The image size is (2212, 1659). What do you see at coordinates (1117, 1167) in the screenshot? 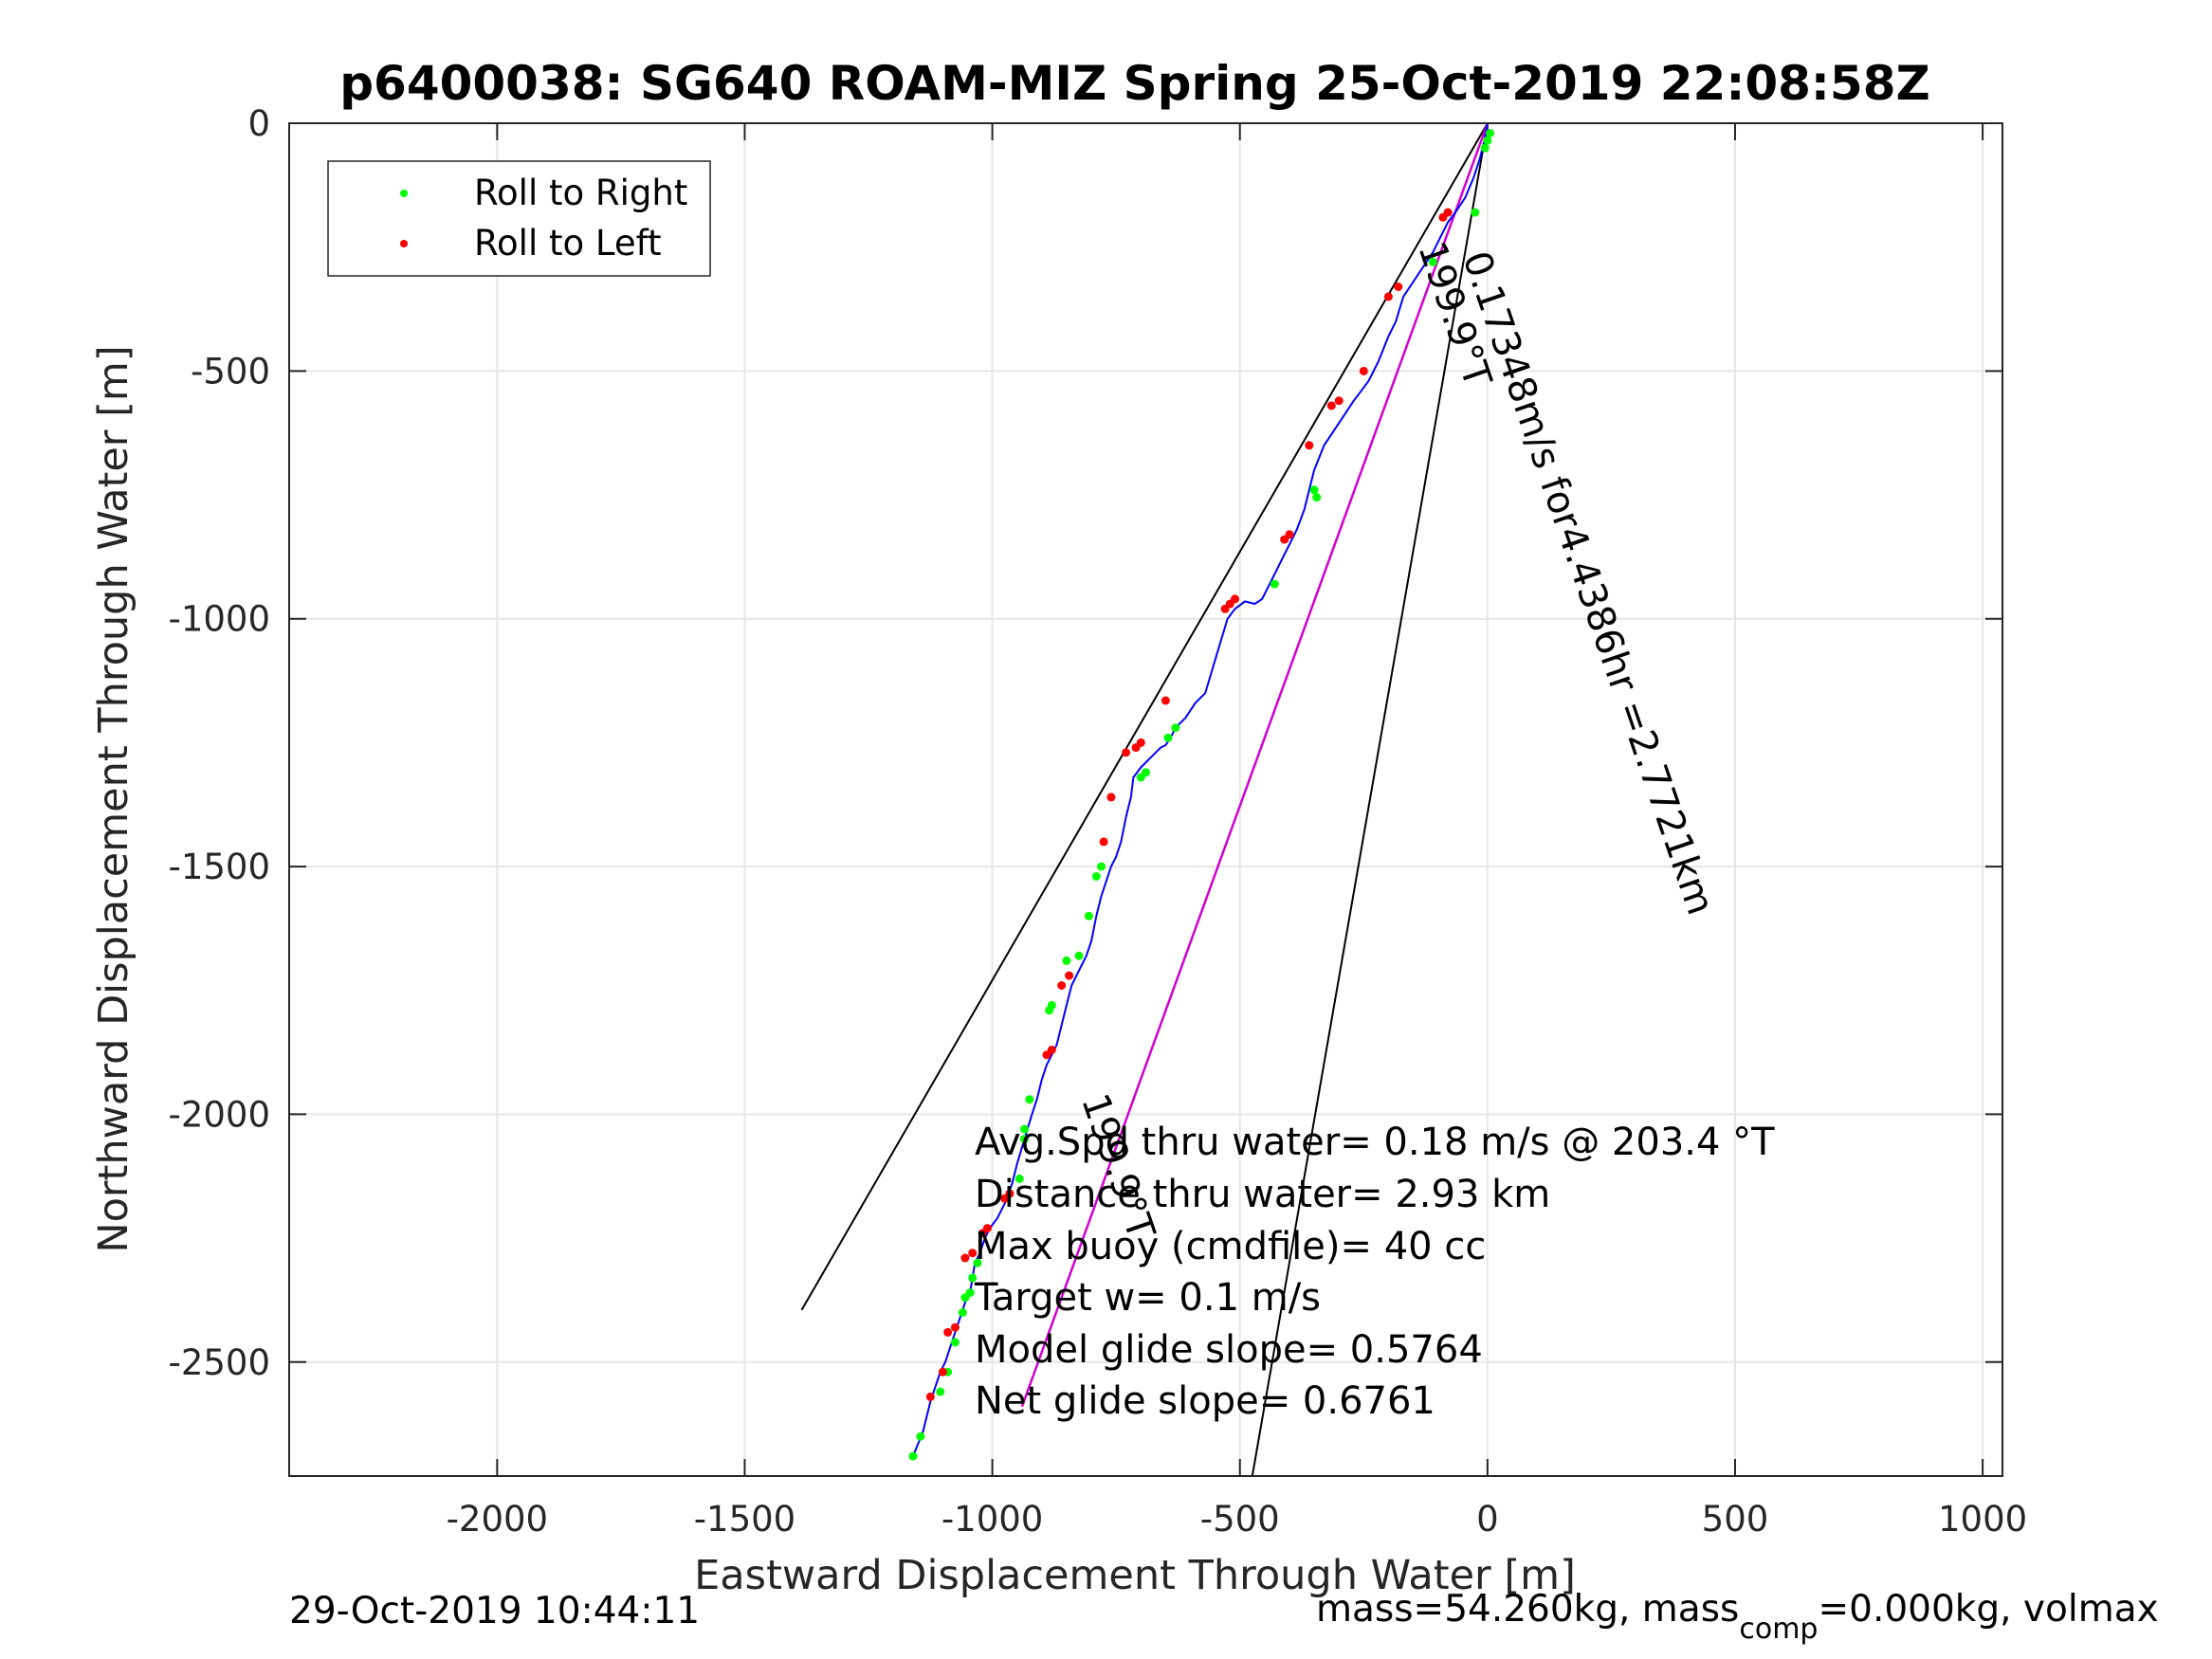
I see `line-annotation: 199.9°T` at bounding box center [1117, 1167].